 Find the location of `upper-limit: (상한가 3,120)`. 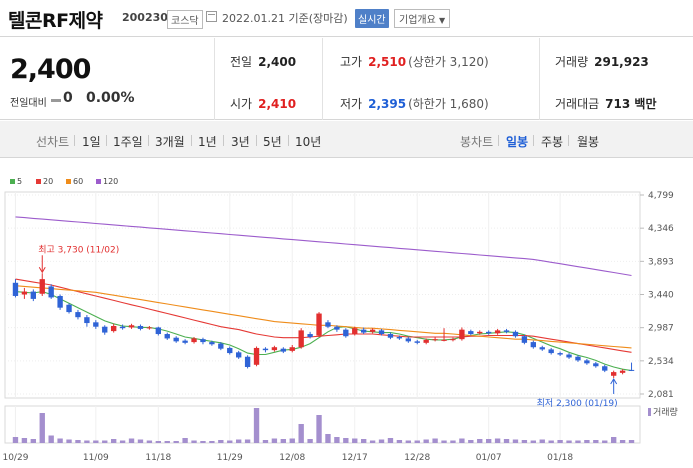

upper-limit: (상한가 3,120) is located at coordinates (448, 62).